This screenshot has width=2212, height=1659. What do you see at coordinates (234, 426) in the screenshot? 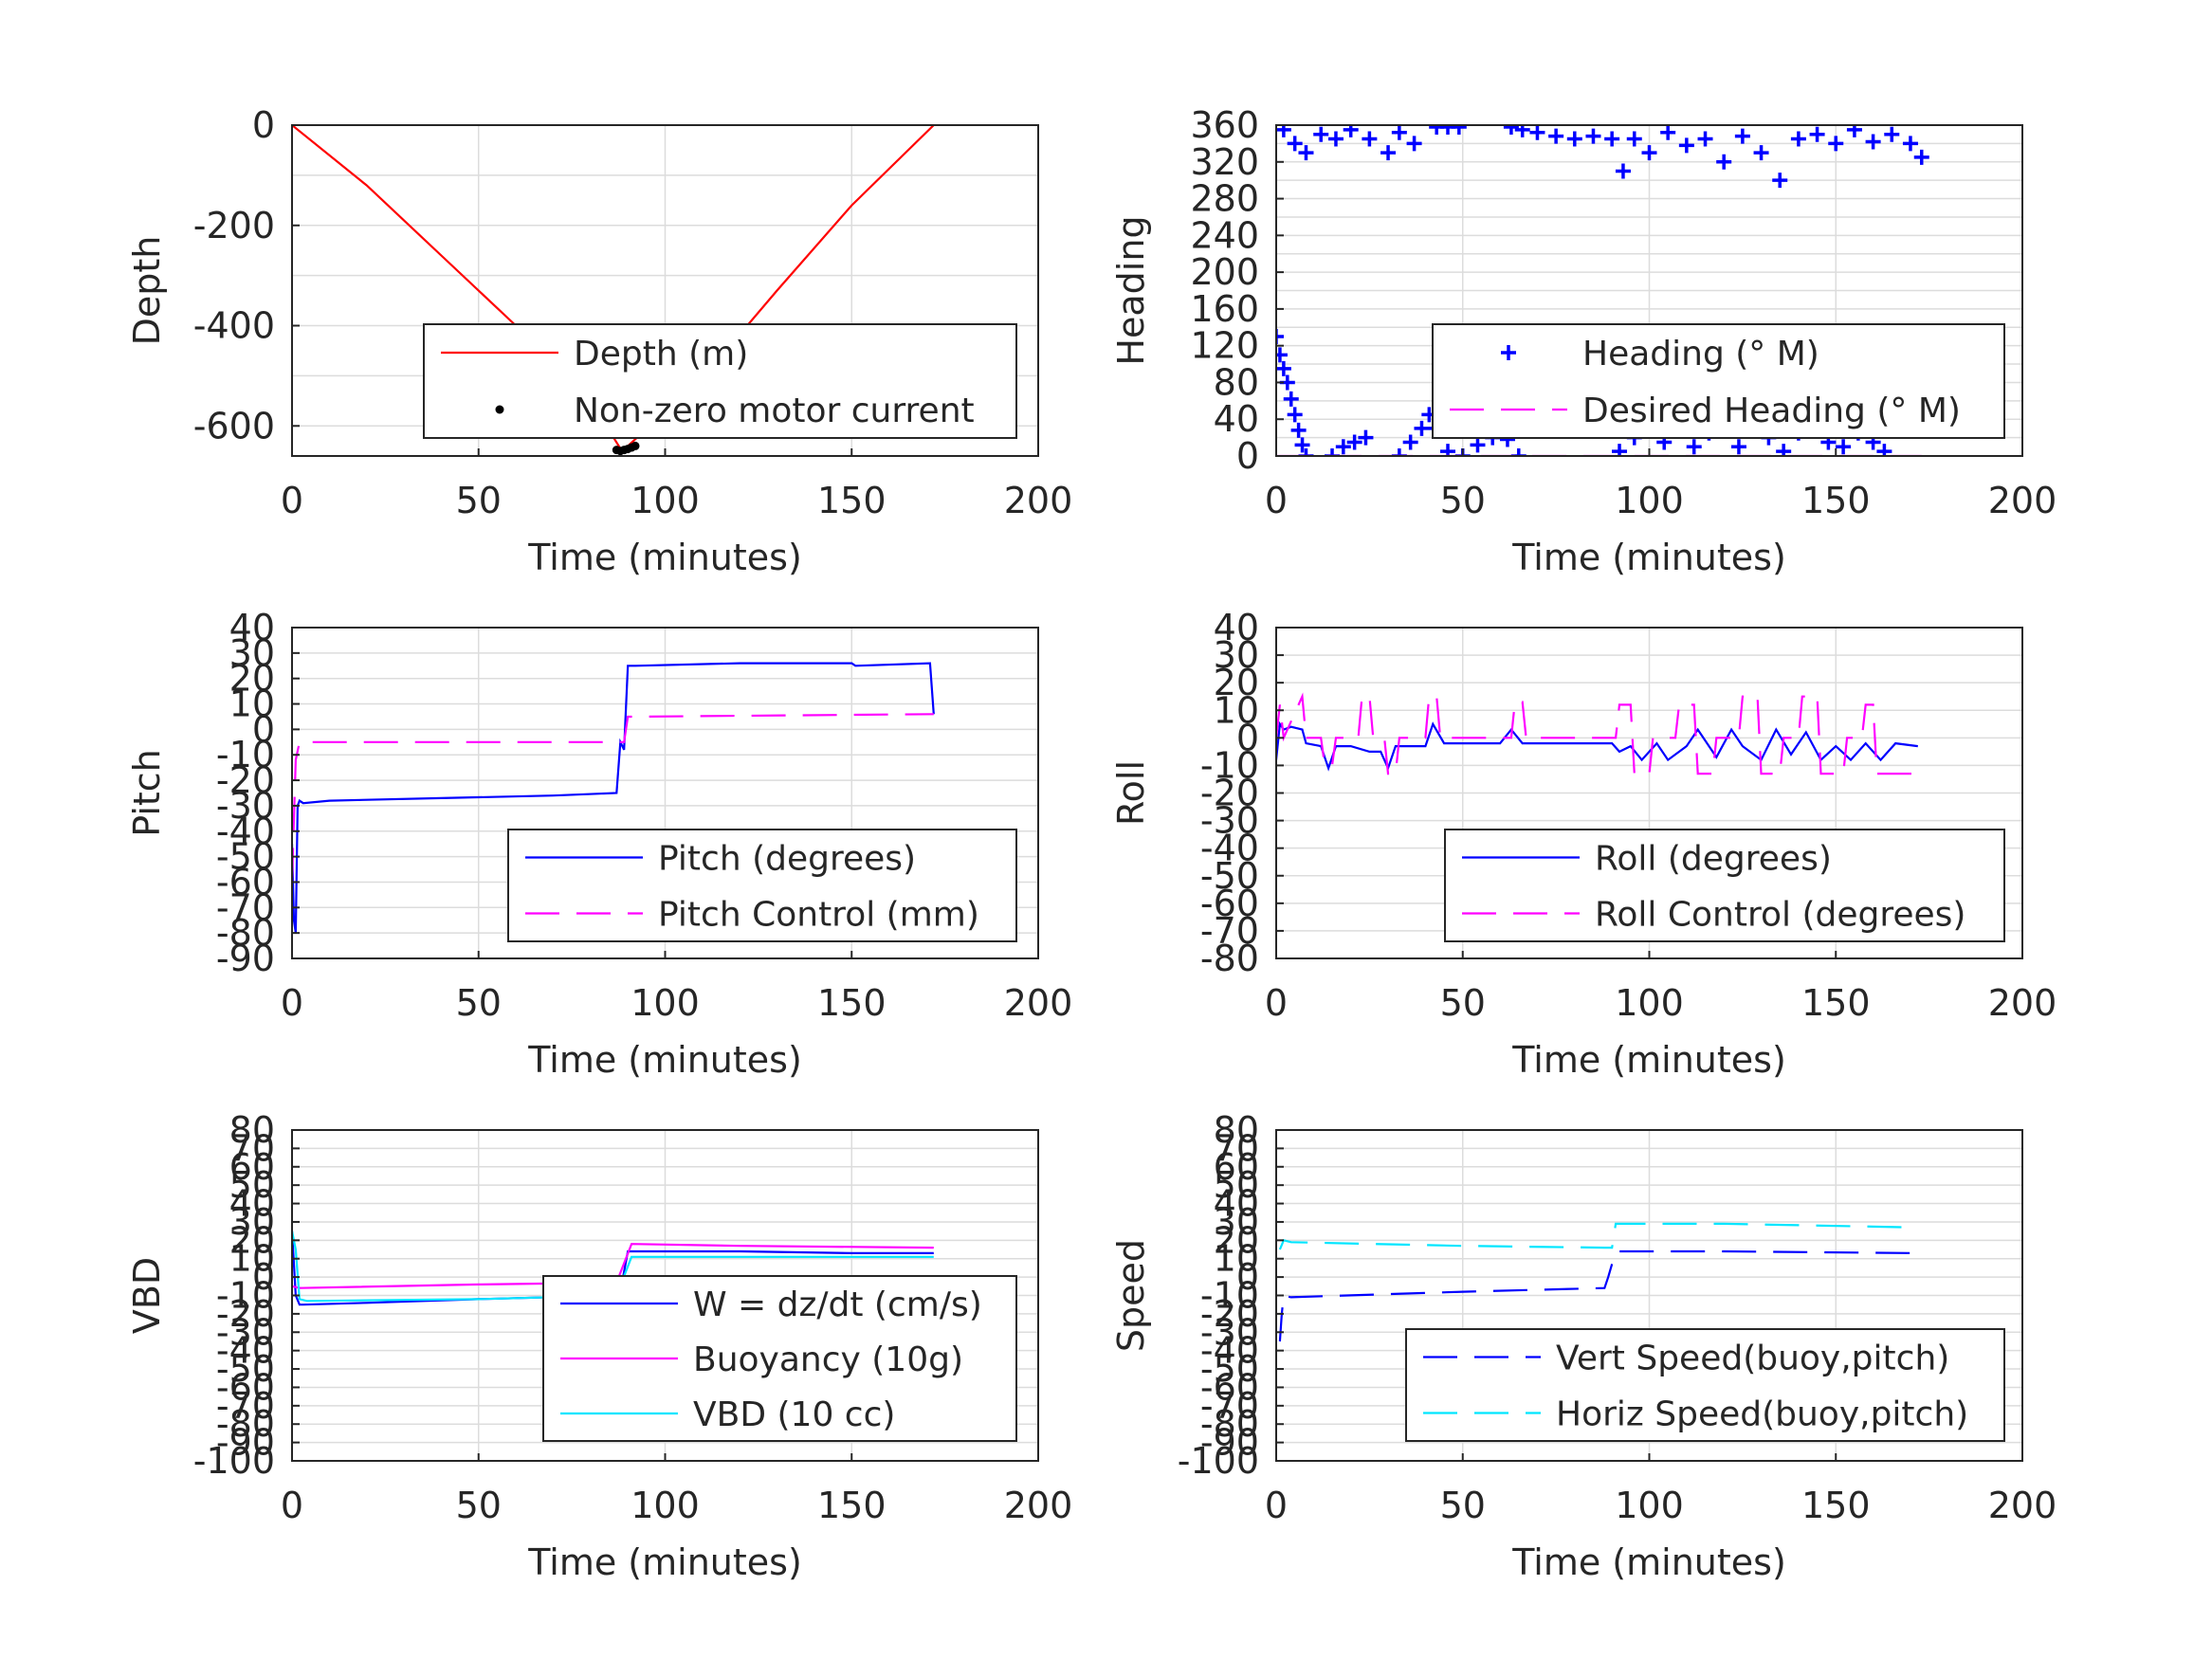
I see `y-tick-label: -600` at bounding box center [234, 426].